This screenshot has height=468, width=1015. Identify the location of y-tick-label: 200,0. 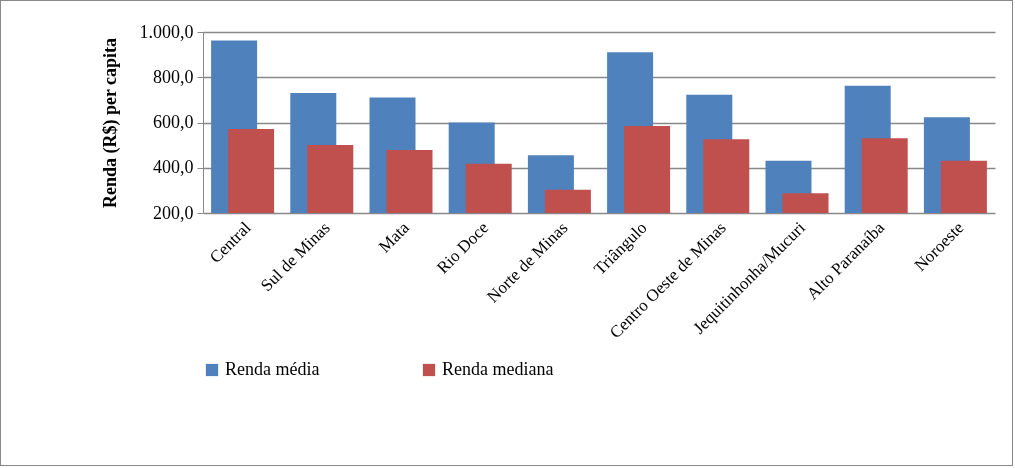
(173, 212).